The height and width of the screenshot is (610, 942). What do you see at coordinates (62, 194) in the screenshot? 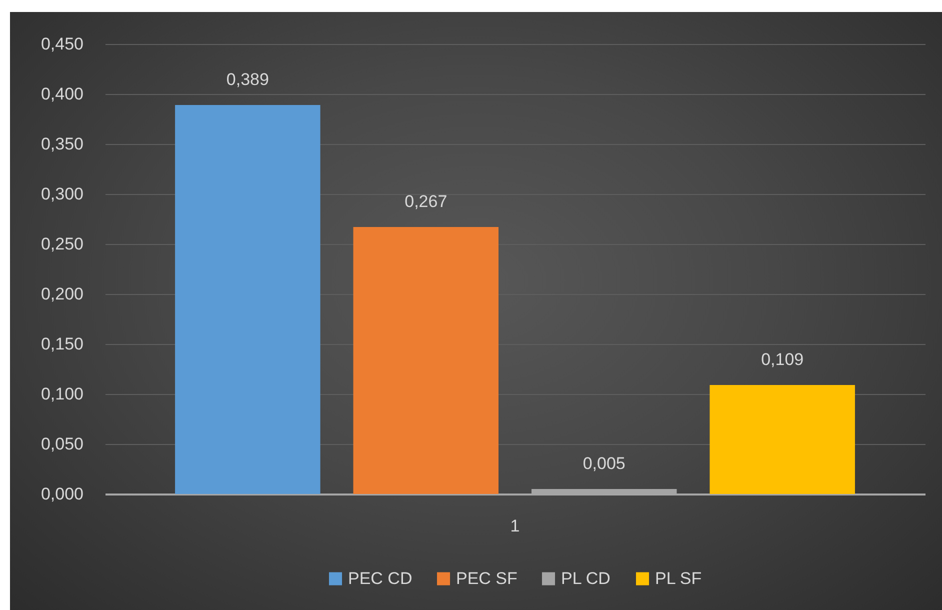
I see `y-tick-label: 0,300` at bounding box center [62, 194].